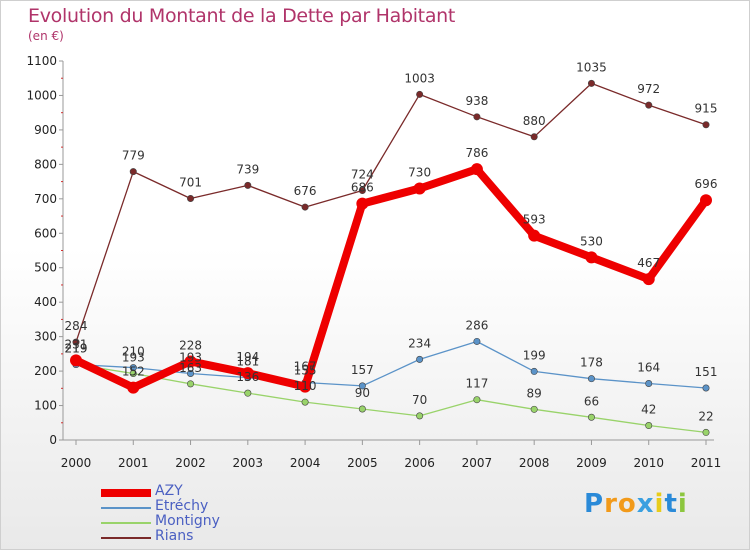 The height and width of the screenshot is (550, 750). What do you see at coordinates (706, 463) in the screenshot?
I see `x-tick-label: 2011` at bounding box center [706, 463].